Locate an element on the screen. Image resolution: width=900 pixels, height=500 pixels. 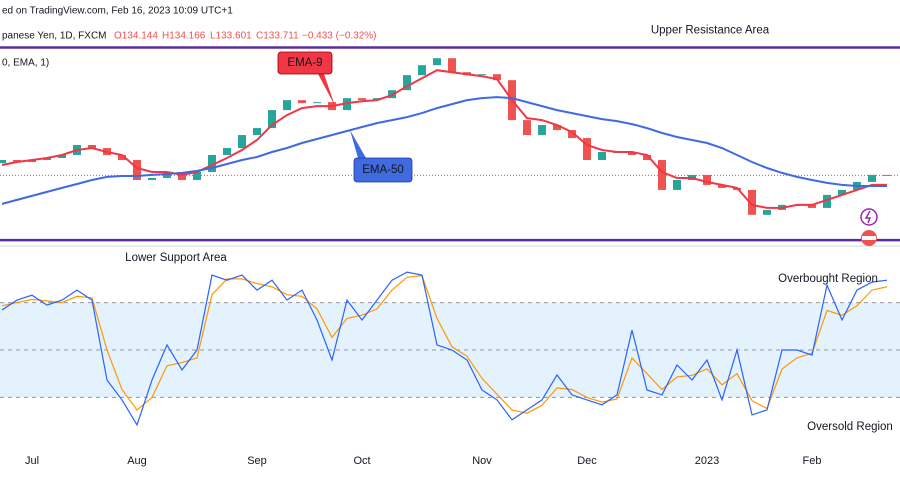
flag-icon-stripe is located at coordinates (869, 238).